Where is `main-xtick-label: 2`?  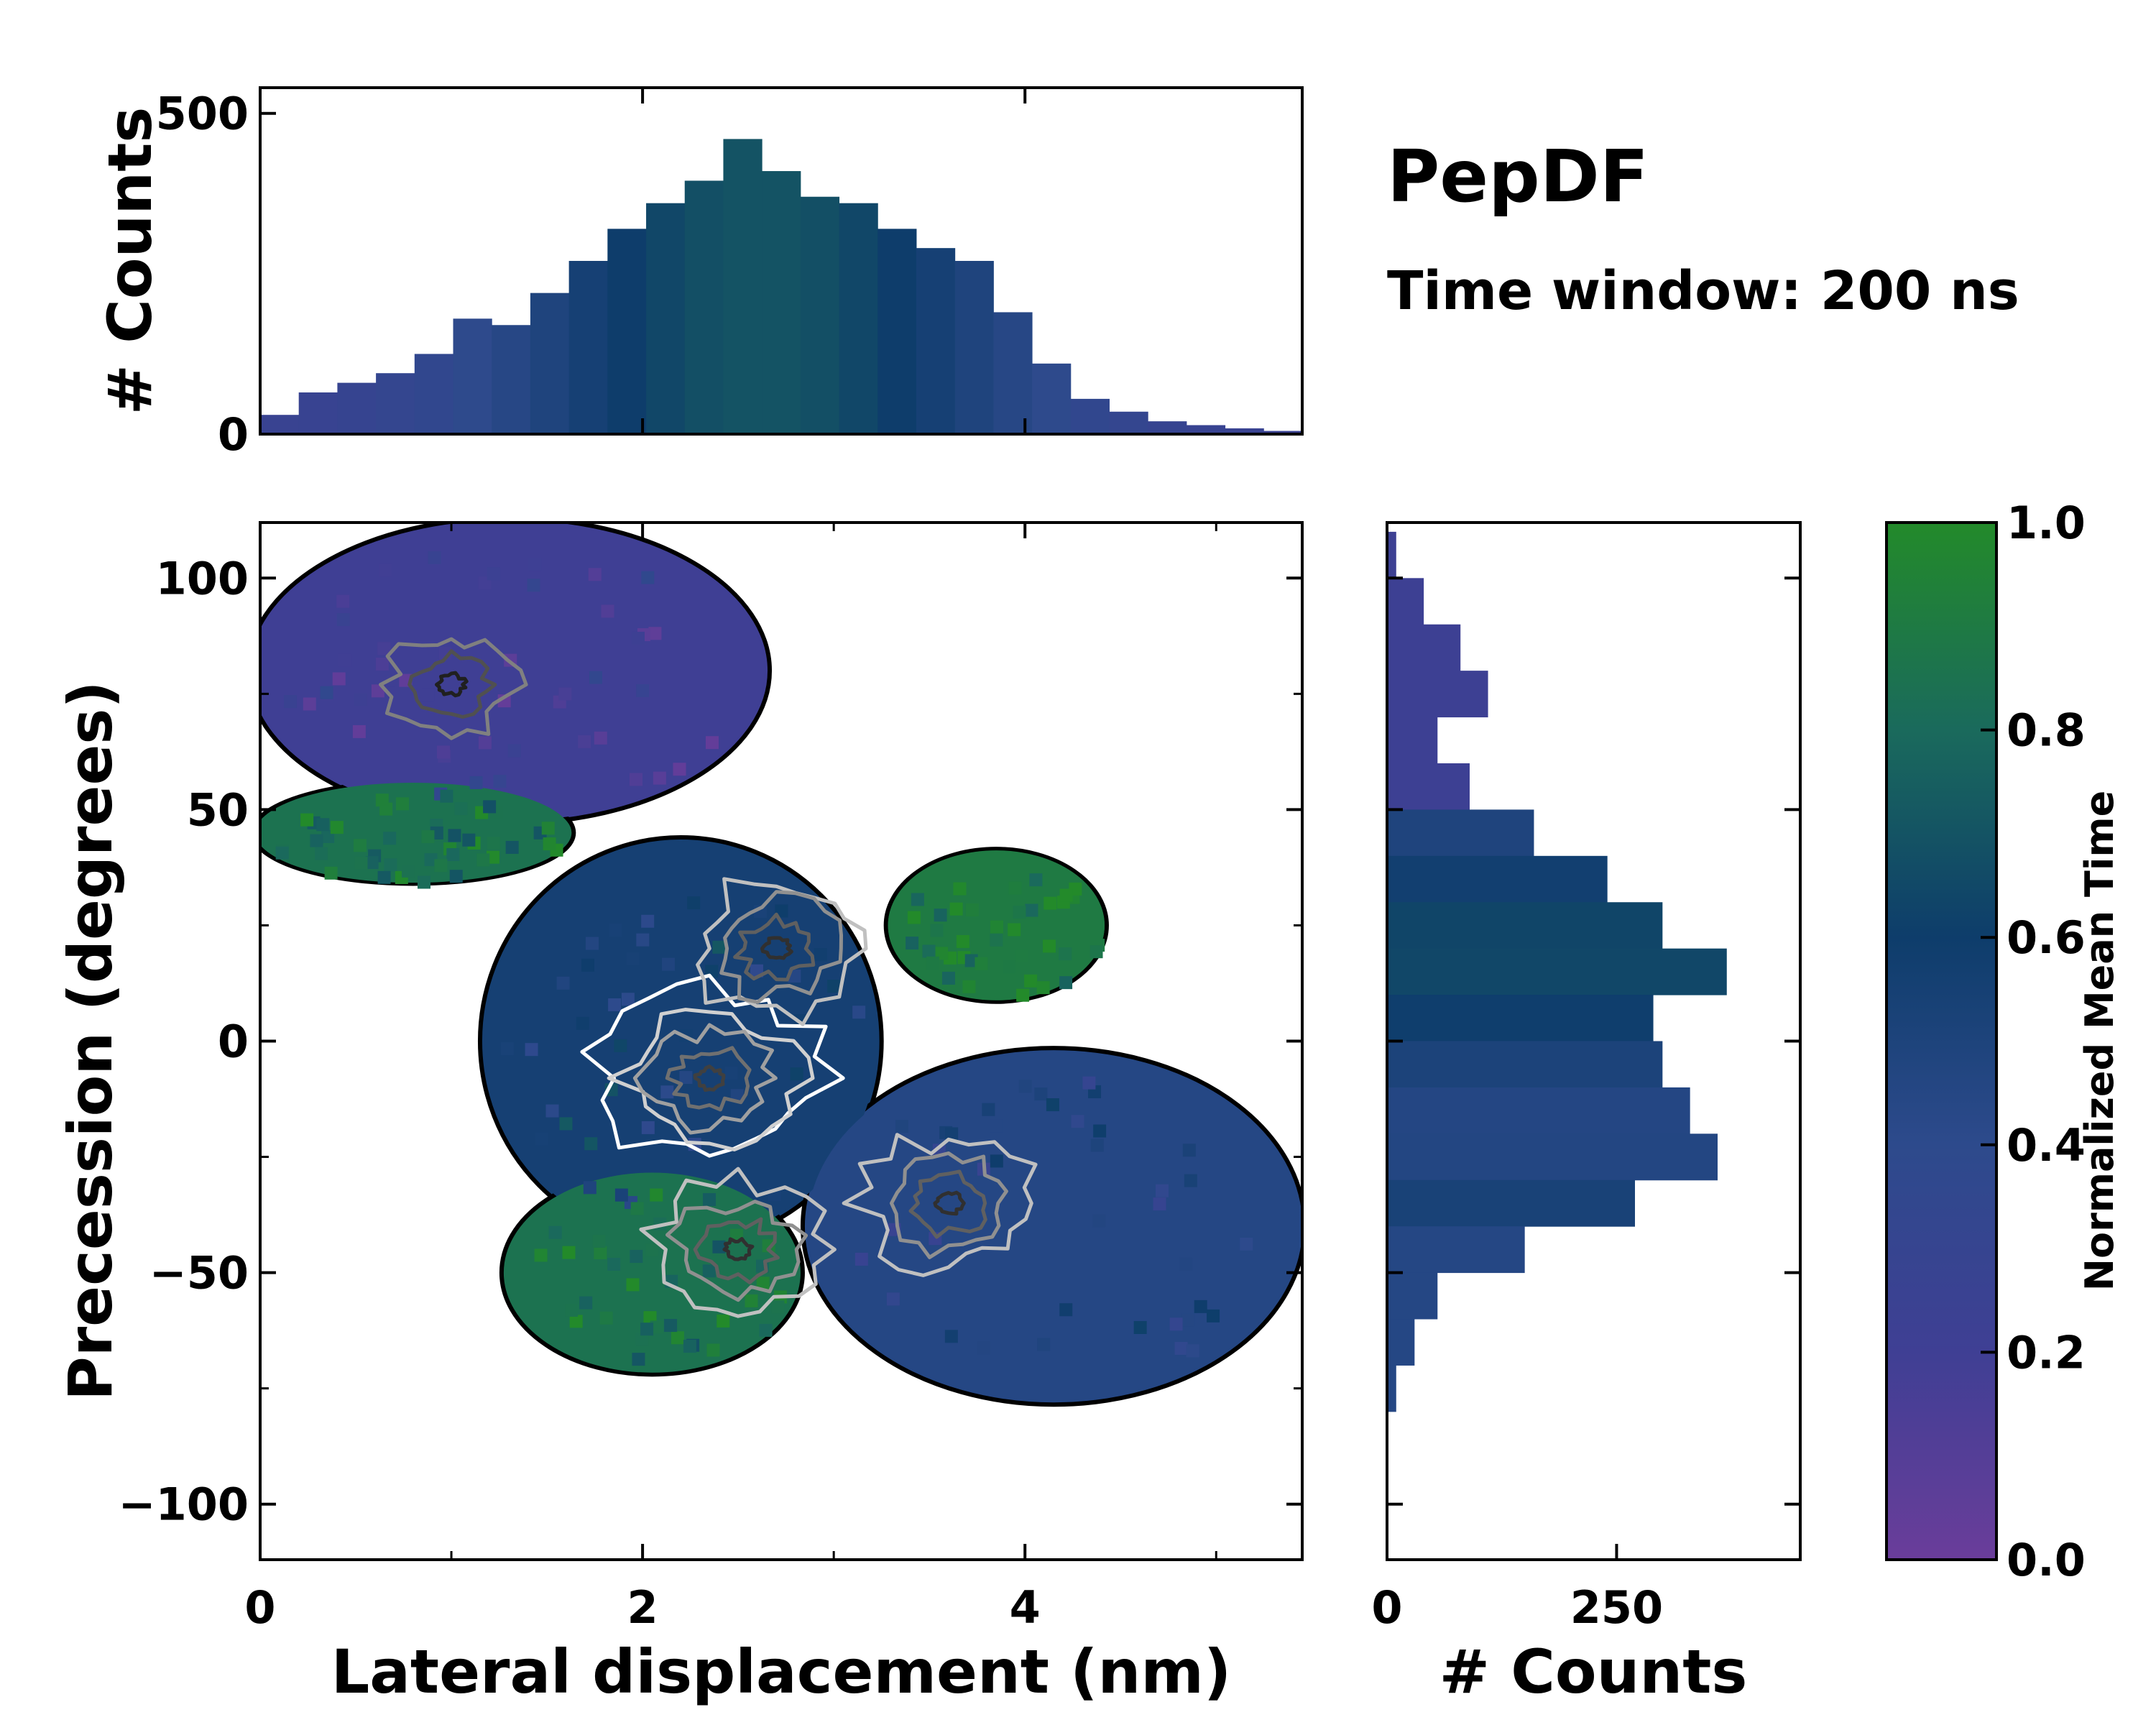 main-xtick-label: 2 is located at coordinates (643, 1607).